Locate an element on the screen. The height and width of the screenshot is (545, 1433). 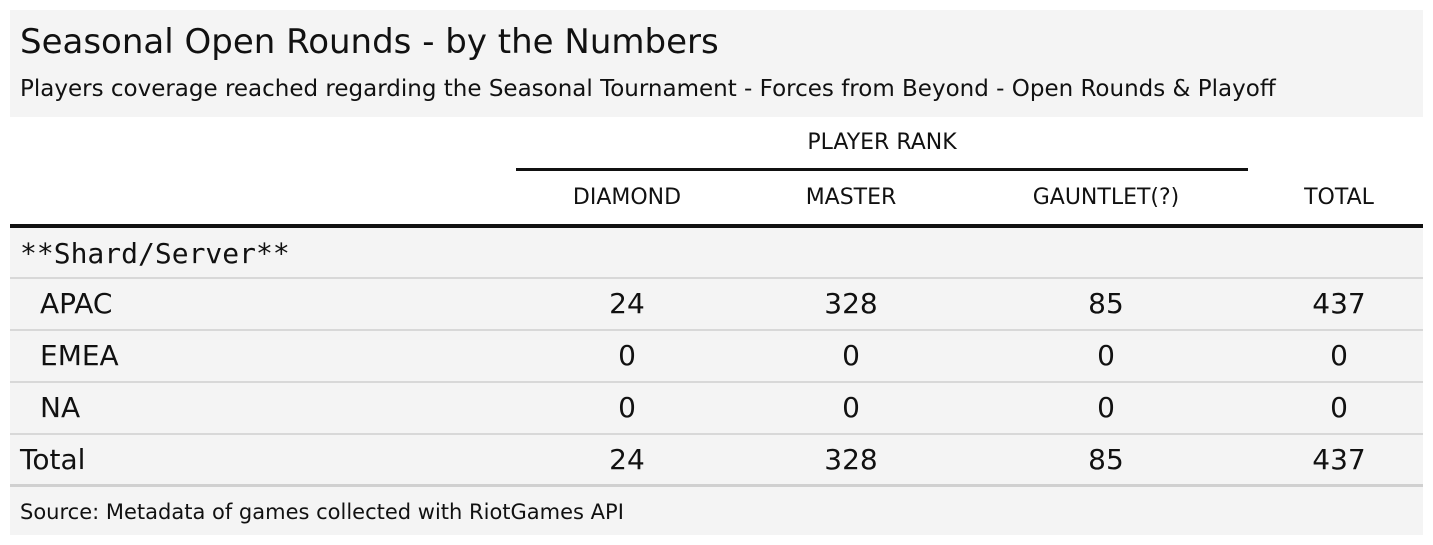
column-header-diamond: DIAMOND is located at coordinates (627, 197).